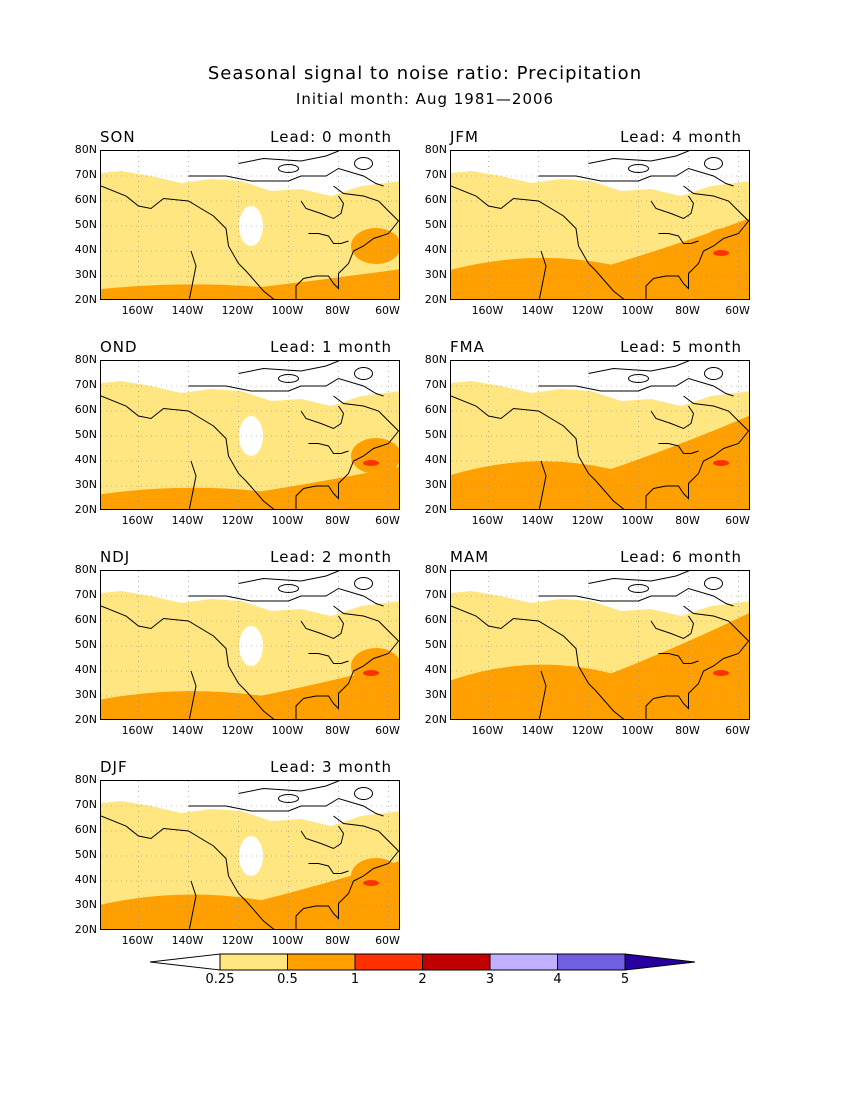 The width and height of the screenshot is (850, 1100). I want to click on season-label: FMA, so click(467, 347).